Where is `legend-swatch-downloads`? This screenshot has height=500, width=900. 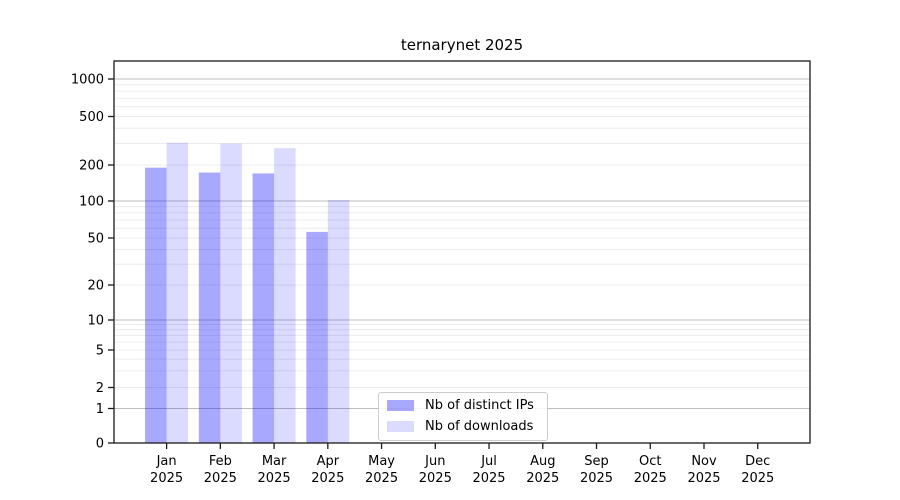 legend-swatch-downloads is located at coordinates (400, 426).